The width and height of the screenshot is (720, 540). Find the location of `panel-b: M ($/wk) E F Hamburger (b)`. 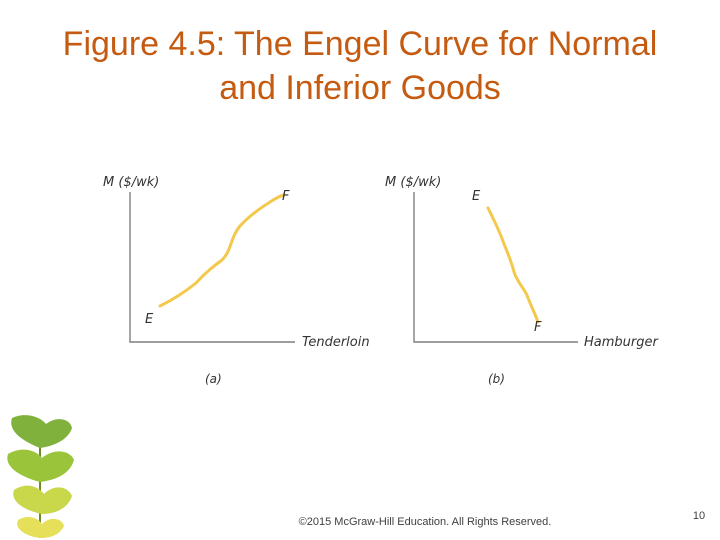

panel-b: M ($/wk) E F Hamburger (b) is located at coordinates (522, 280).